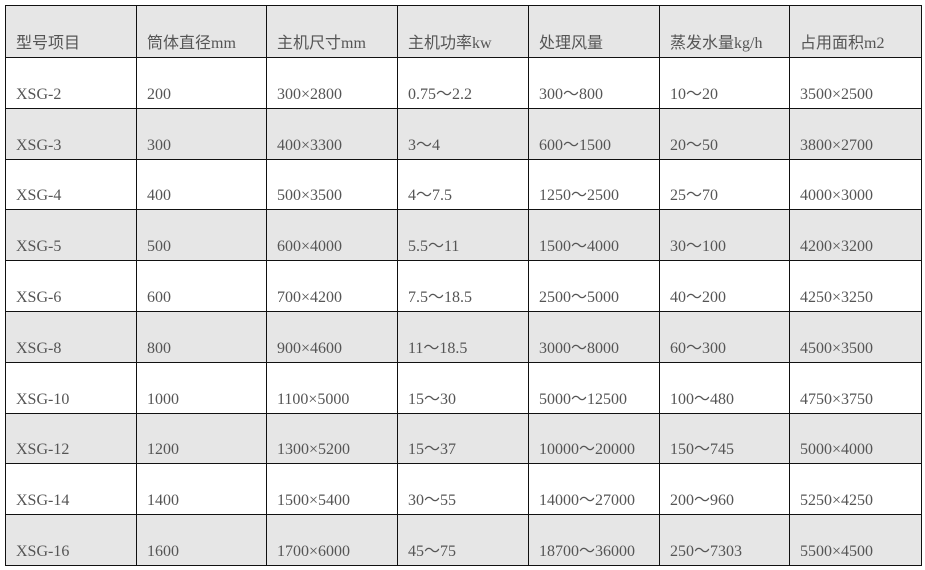 The height and width of the screenshot is (570, 925). What do you see at coordinates (855, 184) in the screenshot?
I see `table-cell: 4000×3000` at bounding box center [855, 184].